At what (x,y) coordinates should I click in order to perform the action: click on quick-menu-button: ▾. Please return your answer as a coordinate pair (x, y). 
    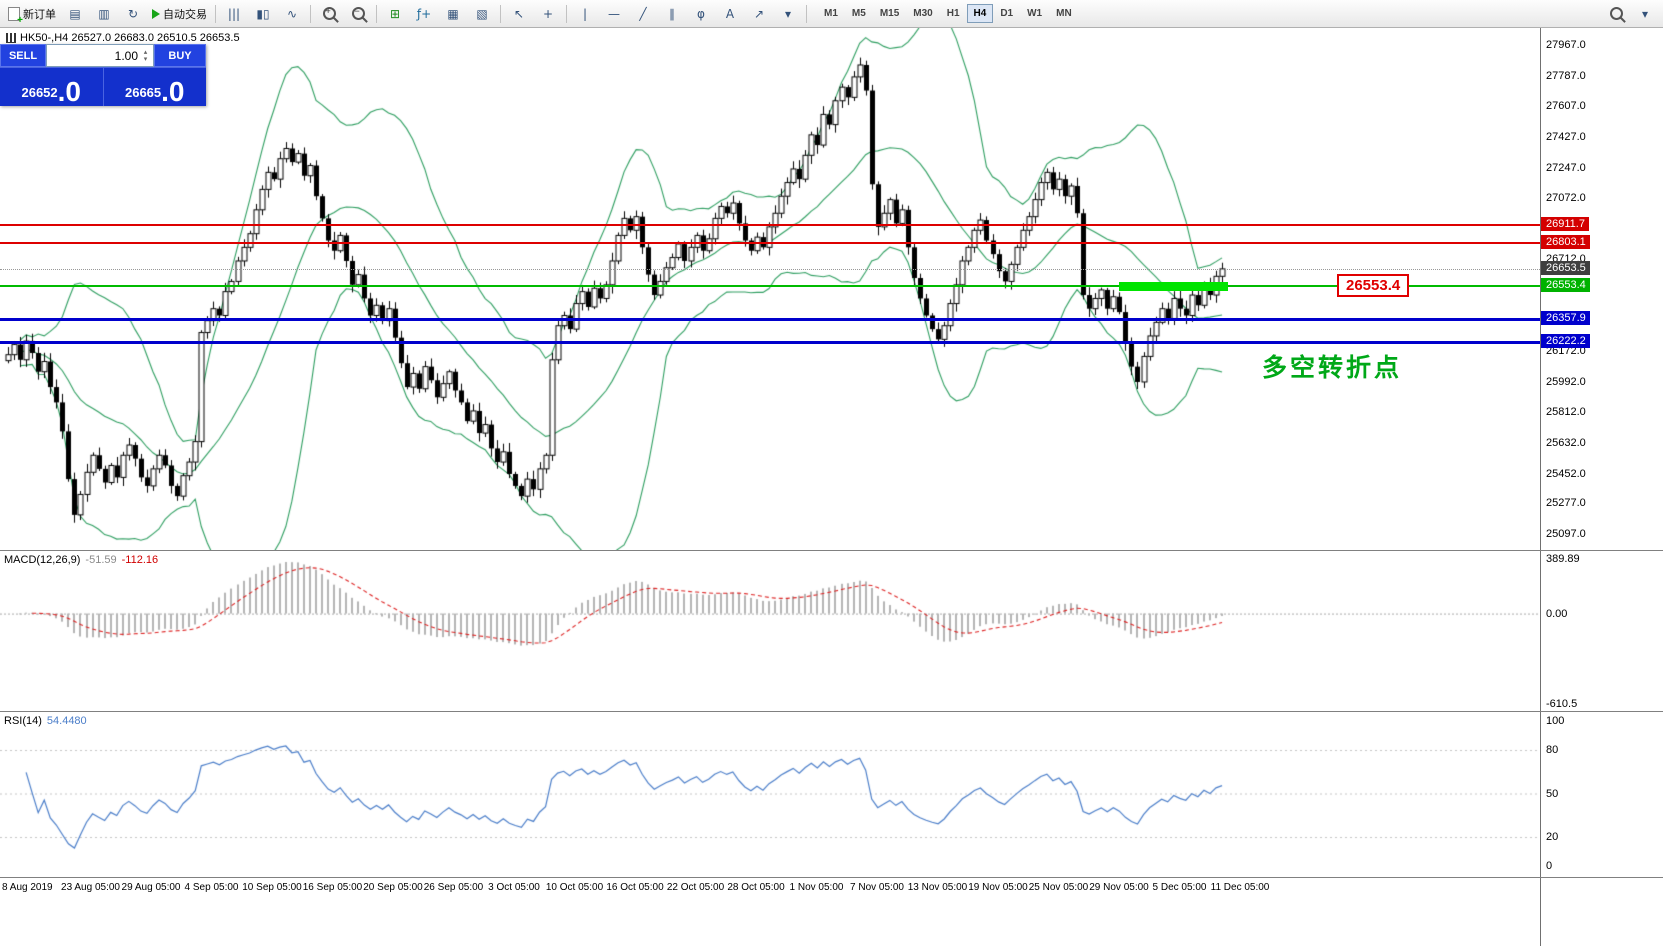
    Looking at the image, I should click on (1645, 14).